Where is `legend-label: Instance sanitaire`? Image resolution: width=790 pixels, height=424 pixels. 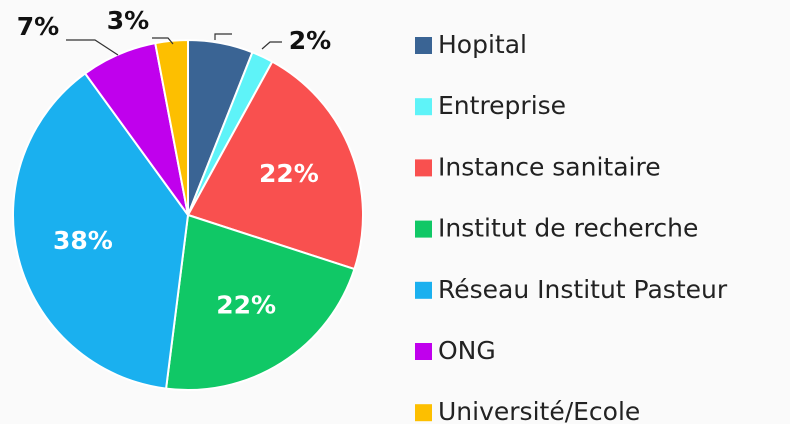 legend-label: Instance sanitaire is located at coordinates (549, 166).